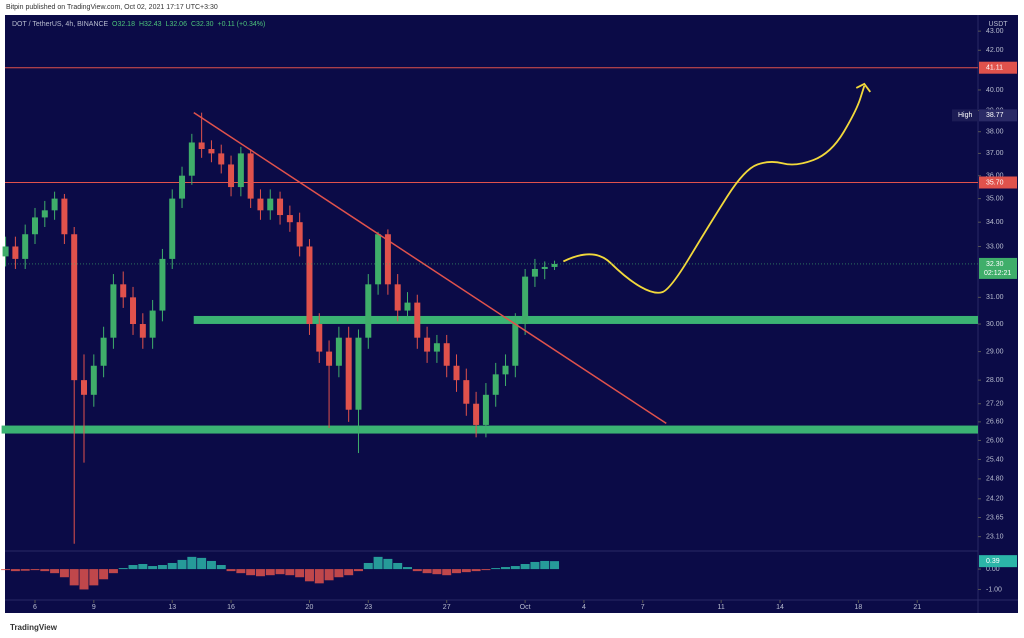  Describe the element at coordinates (231, 607) in the screenshot. I see `x-tick-label: 16` at that location.